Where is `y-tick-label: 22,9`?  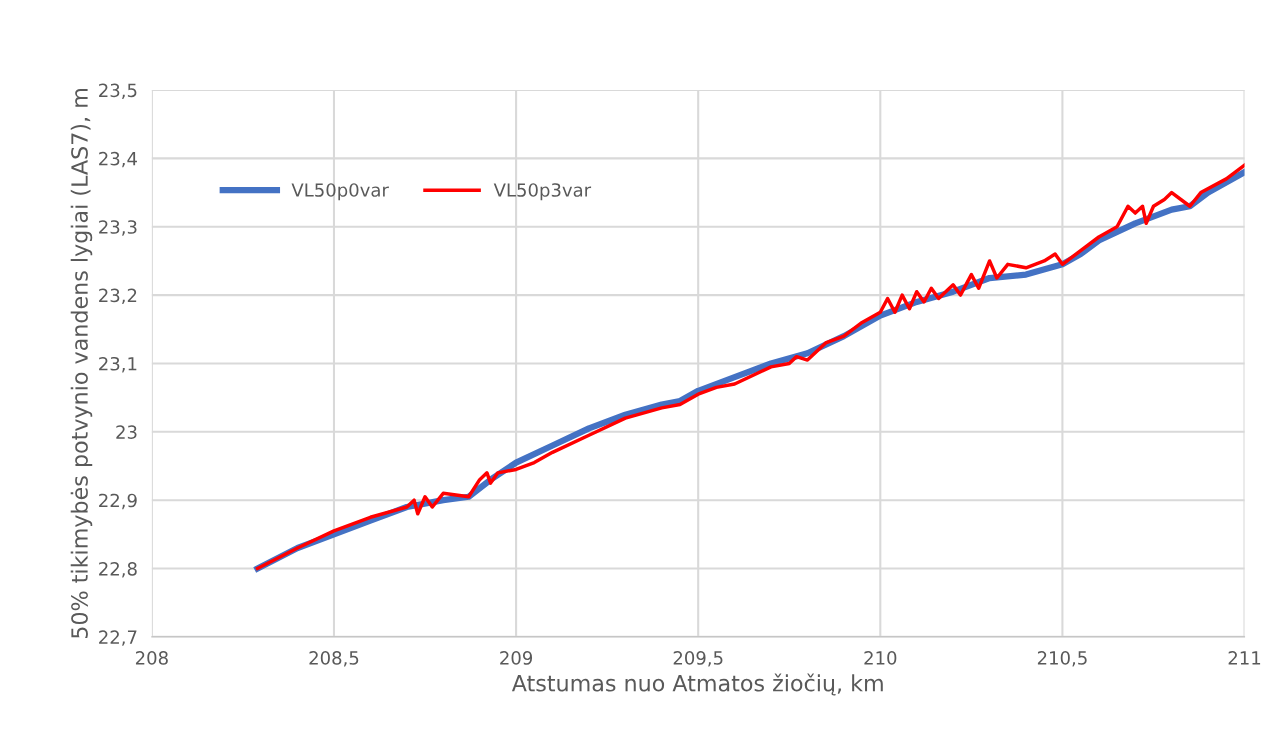
y-tick-label: 22,9 is located at coordinates (118, 501).